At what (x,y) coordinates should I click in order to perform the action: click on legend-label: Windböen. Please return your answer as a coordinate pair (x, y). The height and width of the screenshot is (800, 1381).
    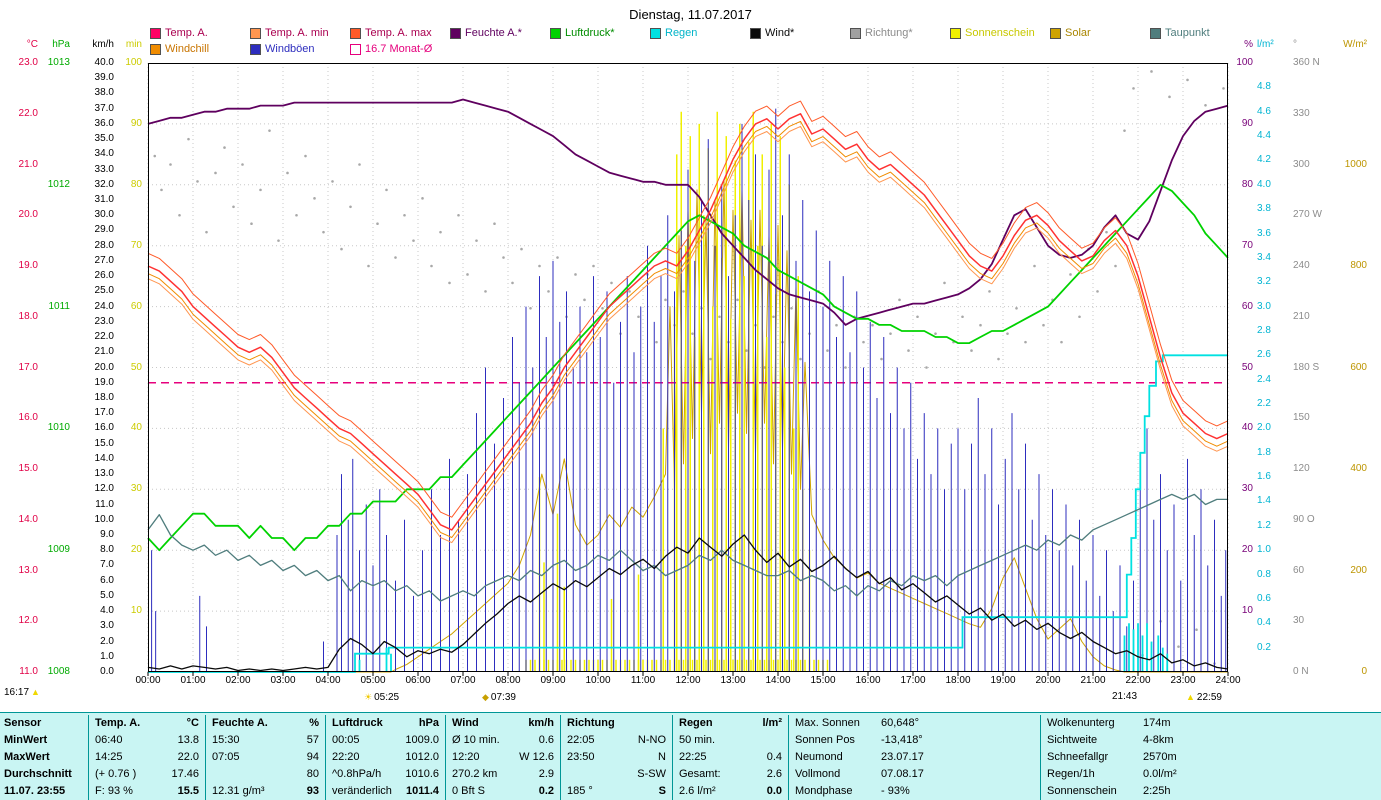
    Looking at the image, I should click on (290, 49).